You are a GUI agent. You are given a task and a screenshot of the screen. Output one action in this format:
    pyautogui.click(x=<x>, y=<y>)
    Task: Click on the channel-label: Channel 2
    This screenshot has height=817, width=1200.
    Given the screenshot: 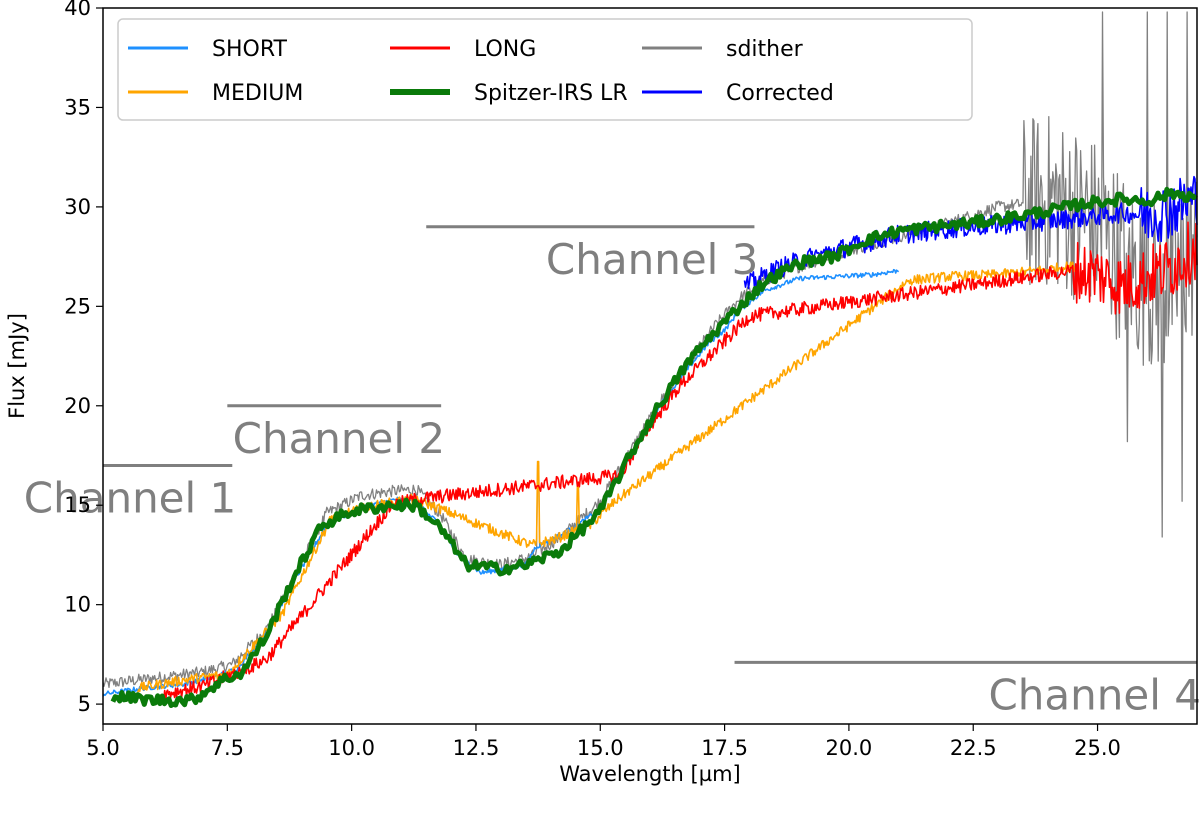 What is the action you would take?
    pyautogui.click(x=339, y=438)
    